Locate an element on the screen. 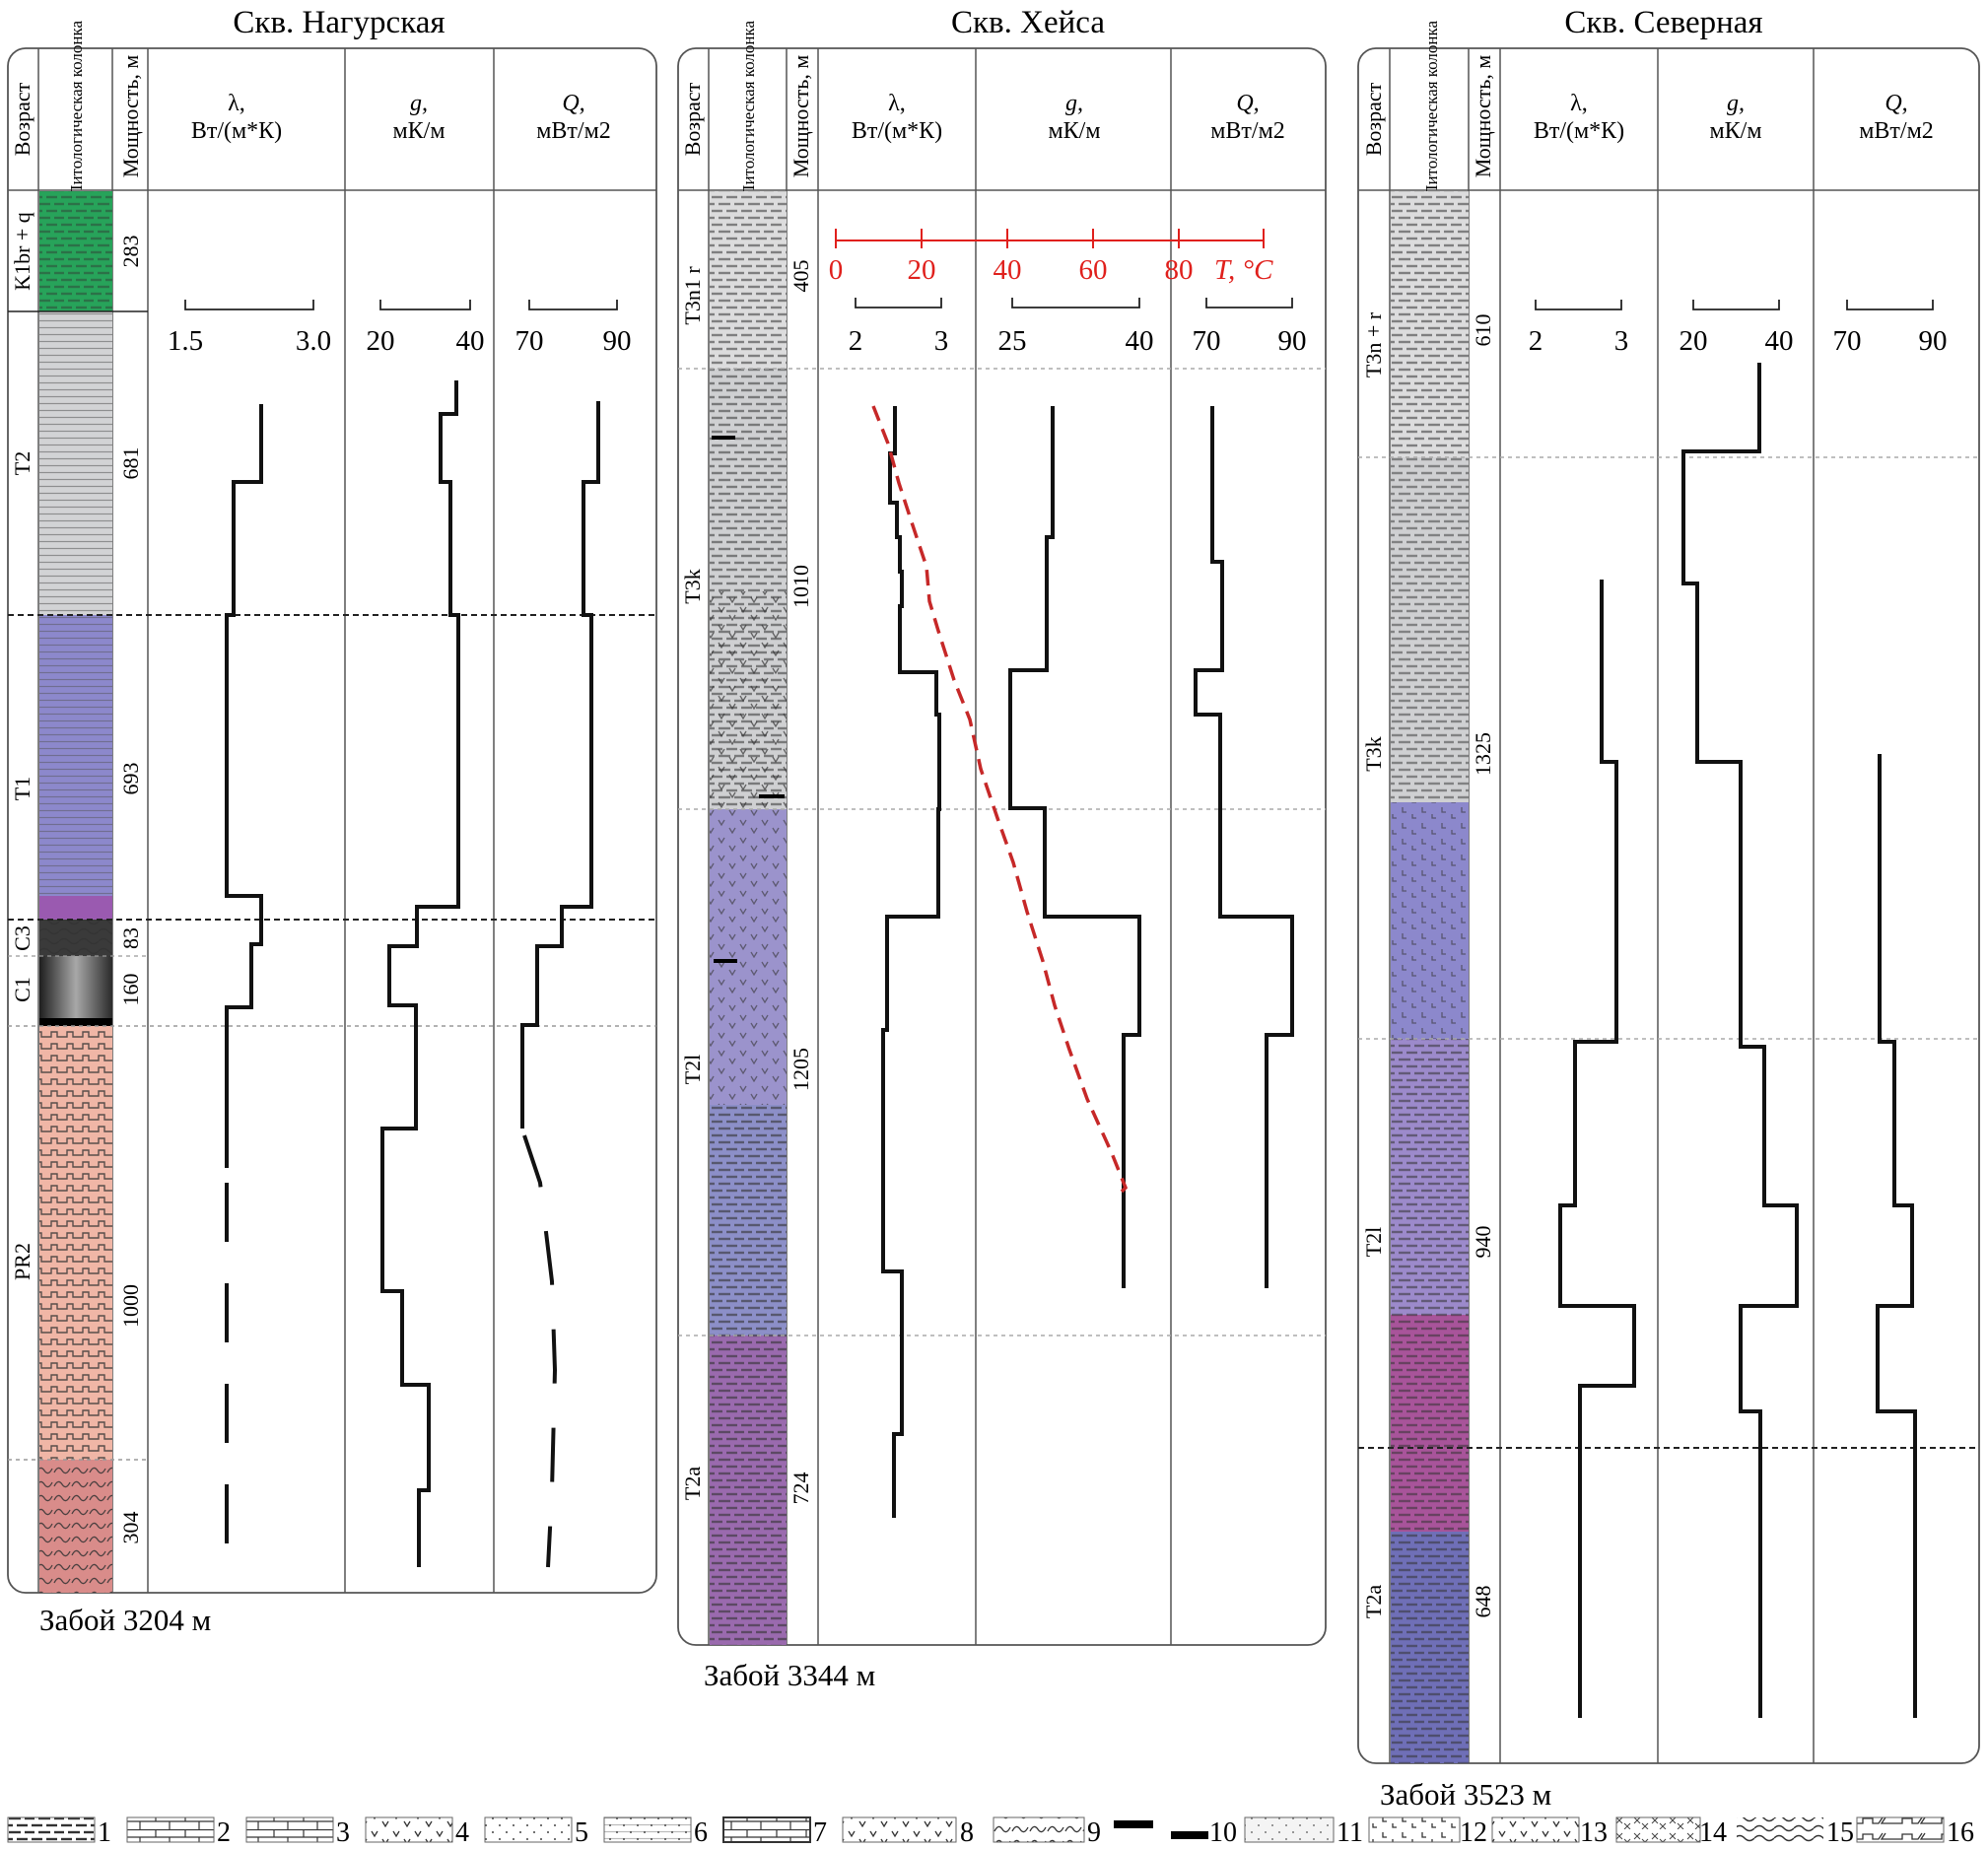 This screenshot has height=1849, width=1988. thickness-label: 405 is located at coordinates (800, 276).